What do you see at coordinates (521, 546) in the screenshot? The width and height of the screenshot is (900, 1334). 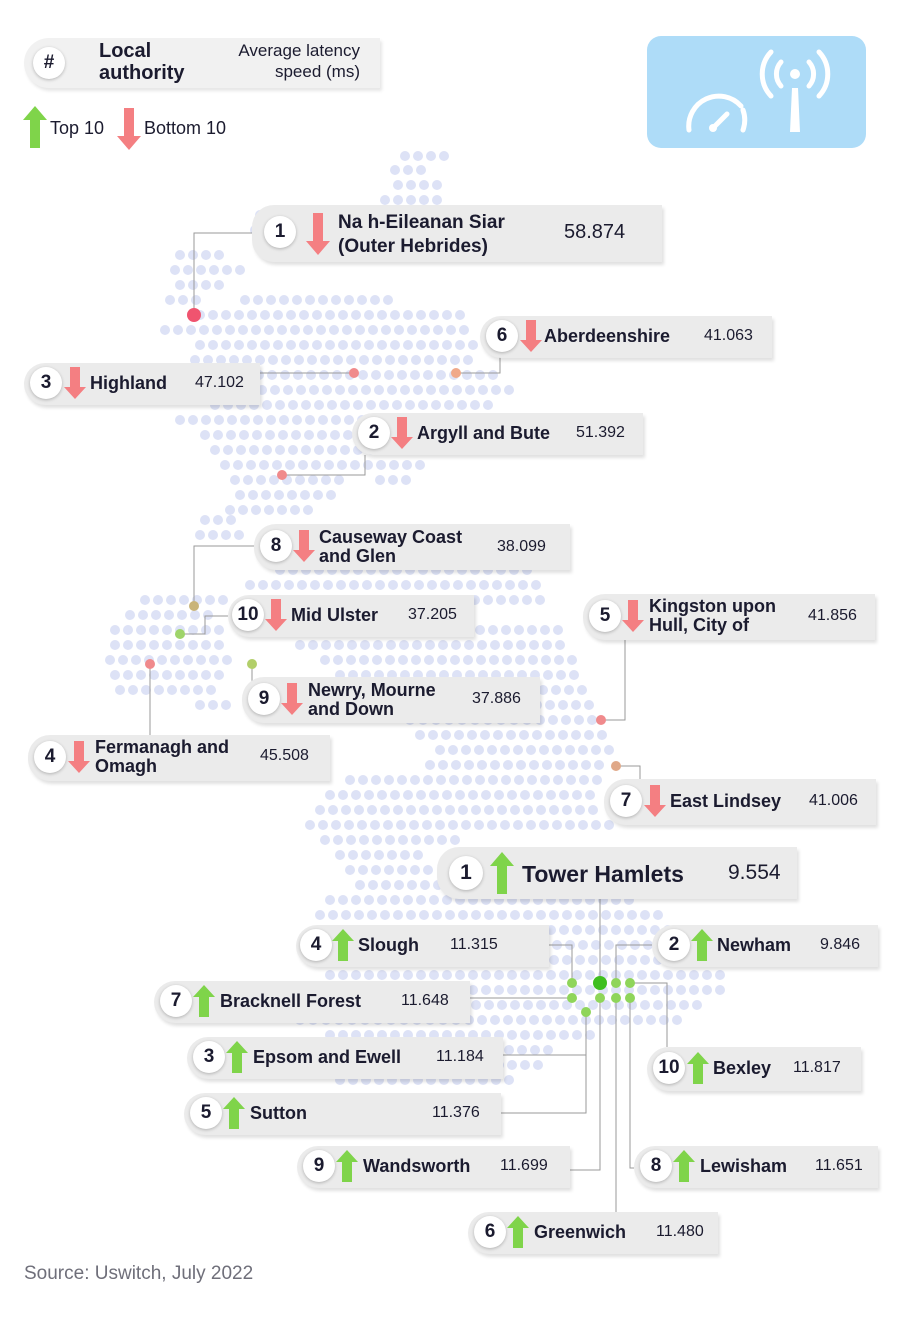 I see `latency-value: 38.099` at bounding box center [521, 546].